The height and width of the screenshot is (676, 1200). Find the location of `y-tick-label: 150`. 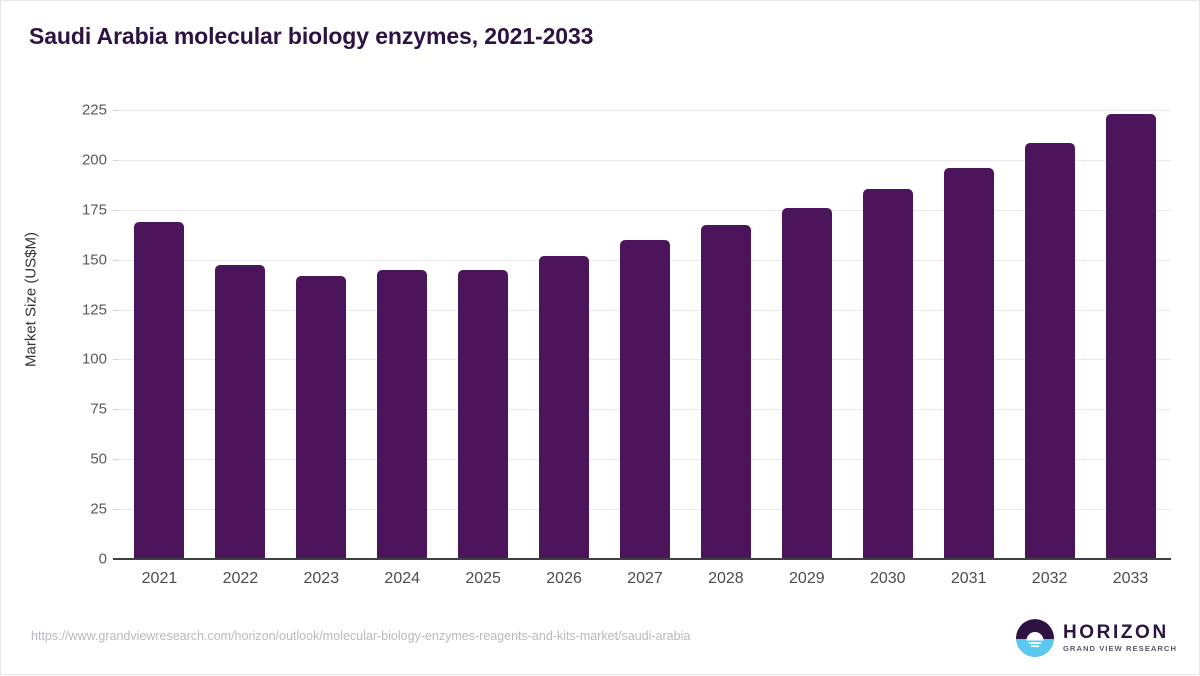

y-tick-label: 150 is located at coordinates (94, 260).